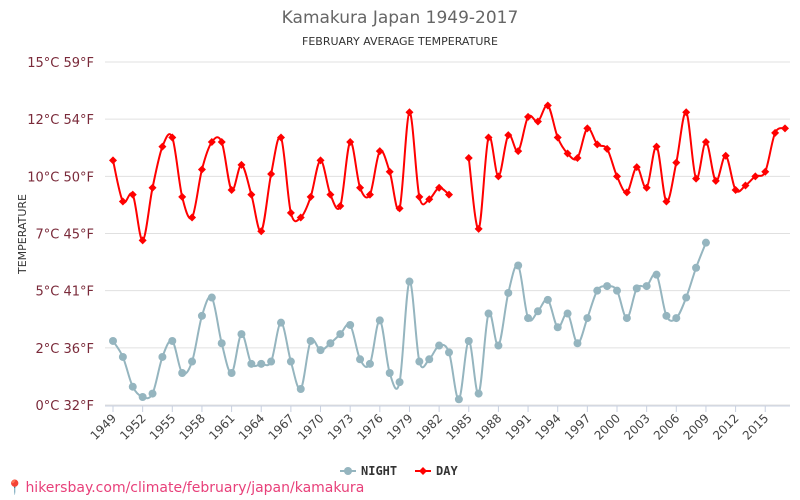 The width and height of the screenshot is (800, 500). I want to click on x-tick-label: 1949, so click(103, 426).